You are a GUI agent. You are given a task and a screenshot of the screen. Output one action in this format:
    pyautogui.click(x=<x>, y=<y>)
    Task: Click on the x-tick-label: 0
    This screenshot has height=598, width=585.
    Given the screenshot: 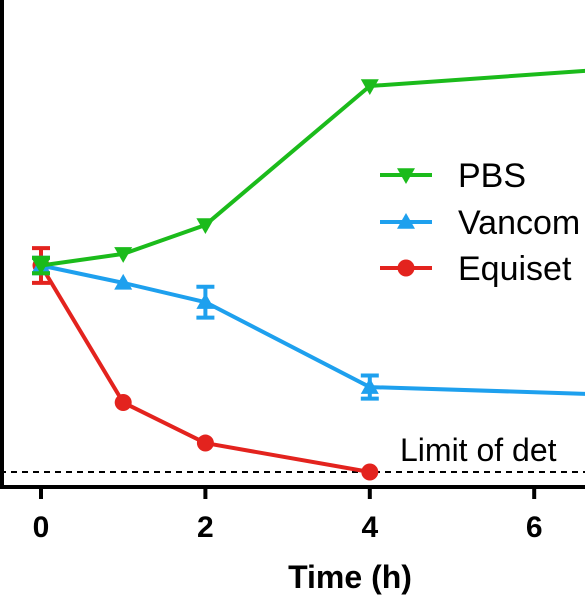 What is the action you would take?
    pyautogui.click(x=41, y=527)
    